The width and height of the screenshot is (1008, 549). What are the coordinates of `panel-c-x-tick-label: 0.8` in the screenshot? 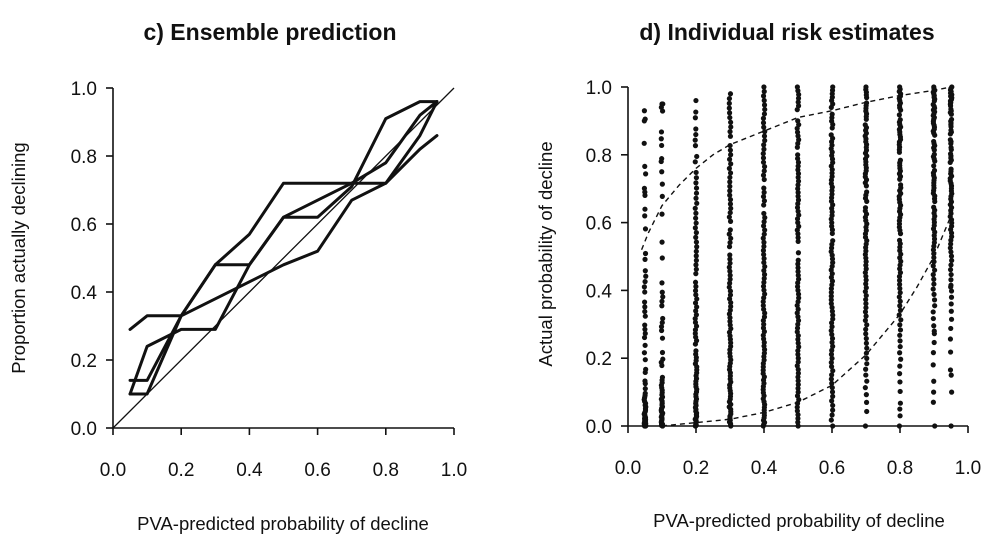 It's located at (386, 470).